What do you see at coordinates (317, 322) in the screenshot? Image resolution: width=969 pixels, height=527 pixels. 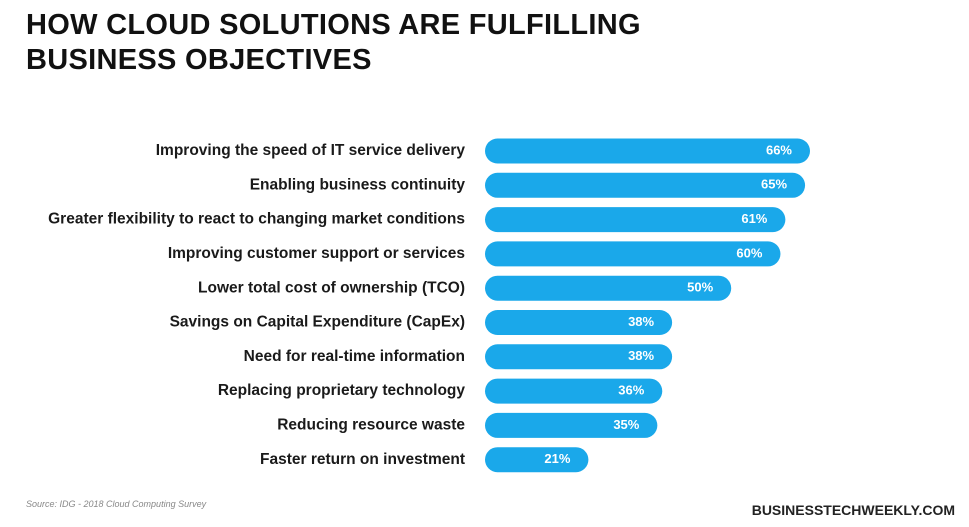 I see `category-label: Savings on Capital Expenditure (CapEx)` at bounding box center [317, 322].